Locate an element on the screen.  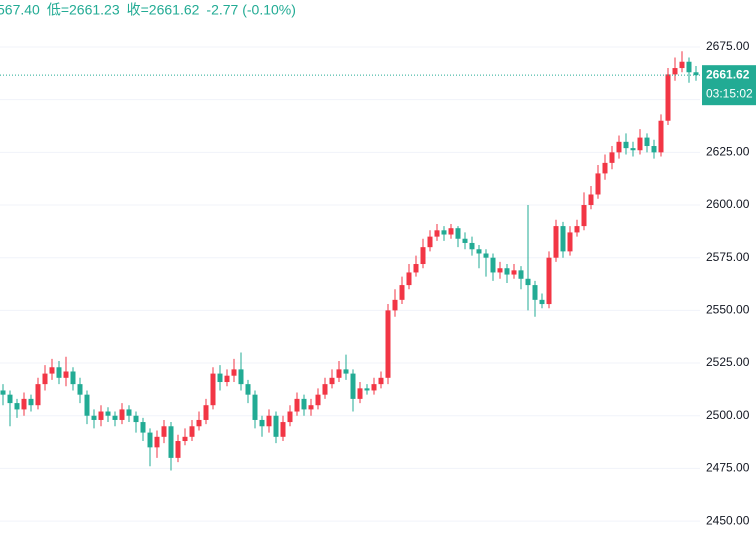
y-tick-label: 2475.00 is located at coordinates (728, 468).